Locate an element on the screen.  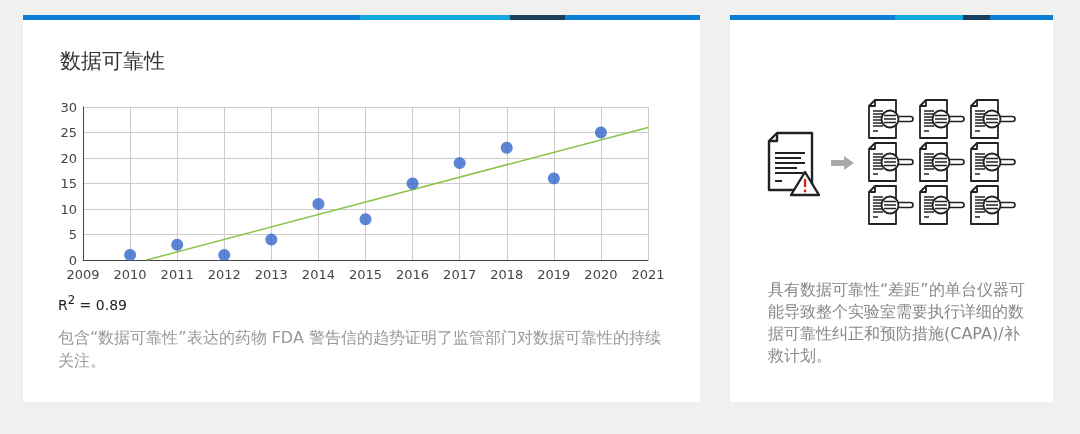
x-tick-label: 2010 is located at coordinates (130, 274).